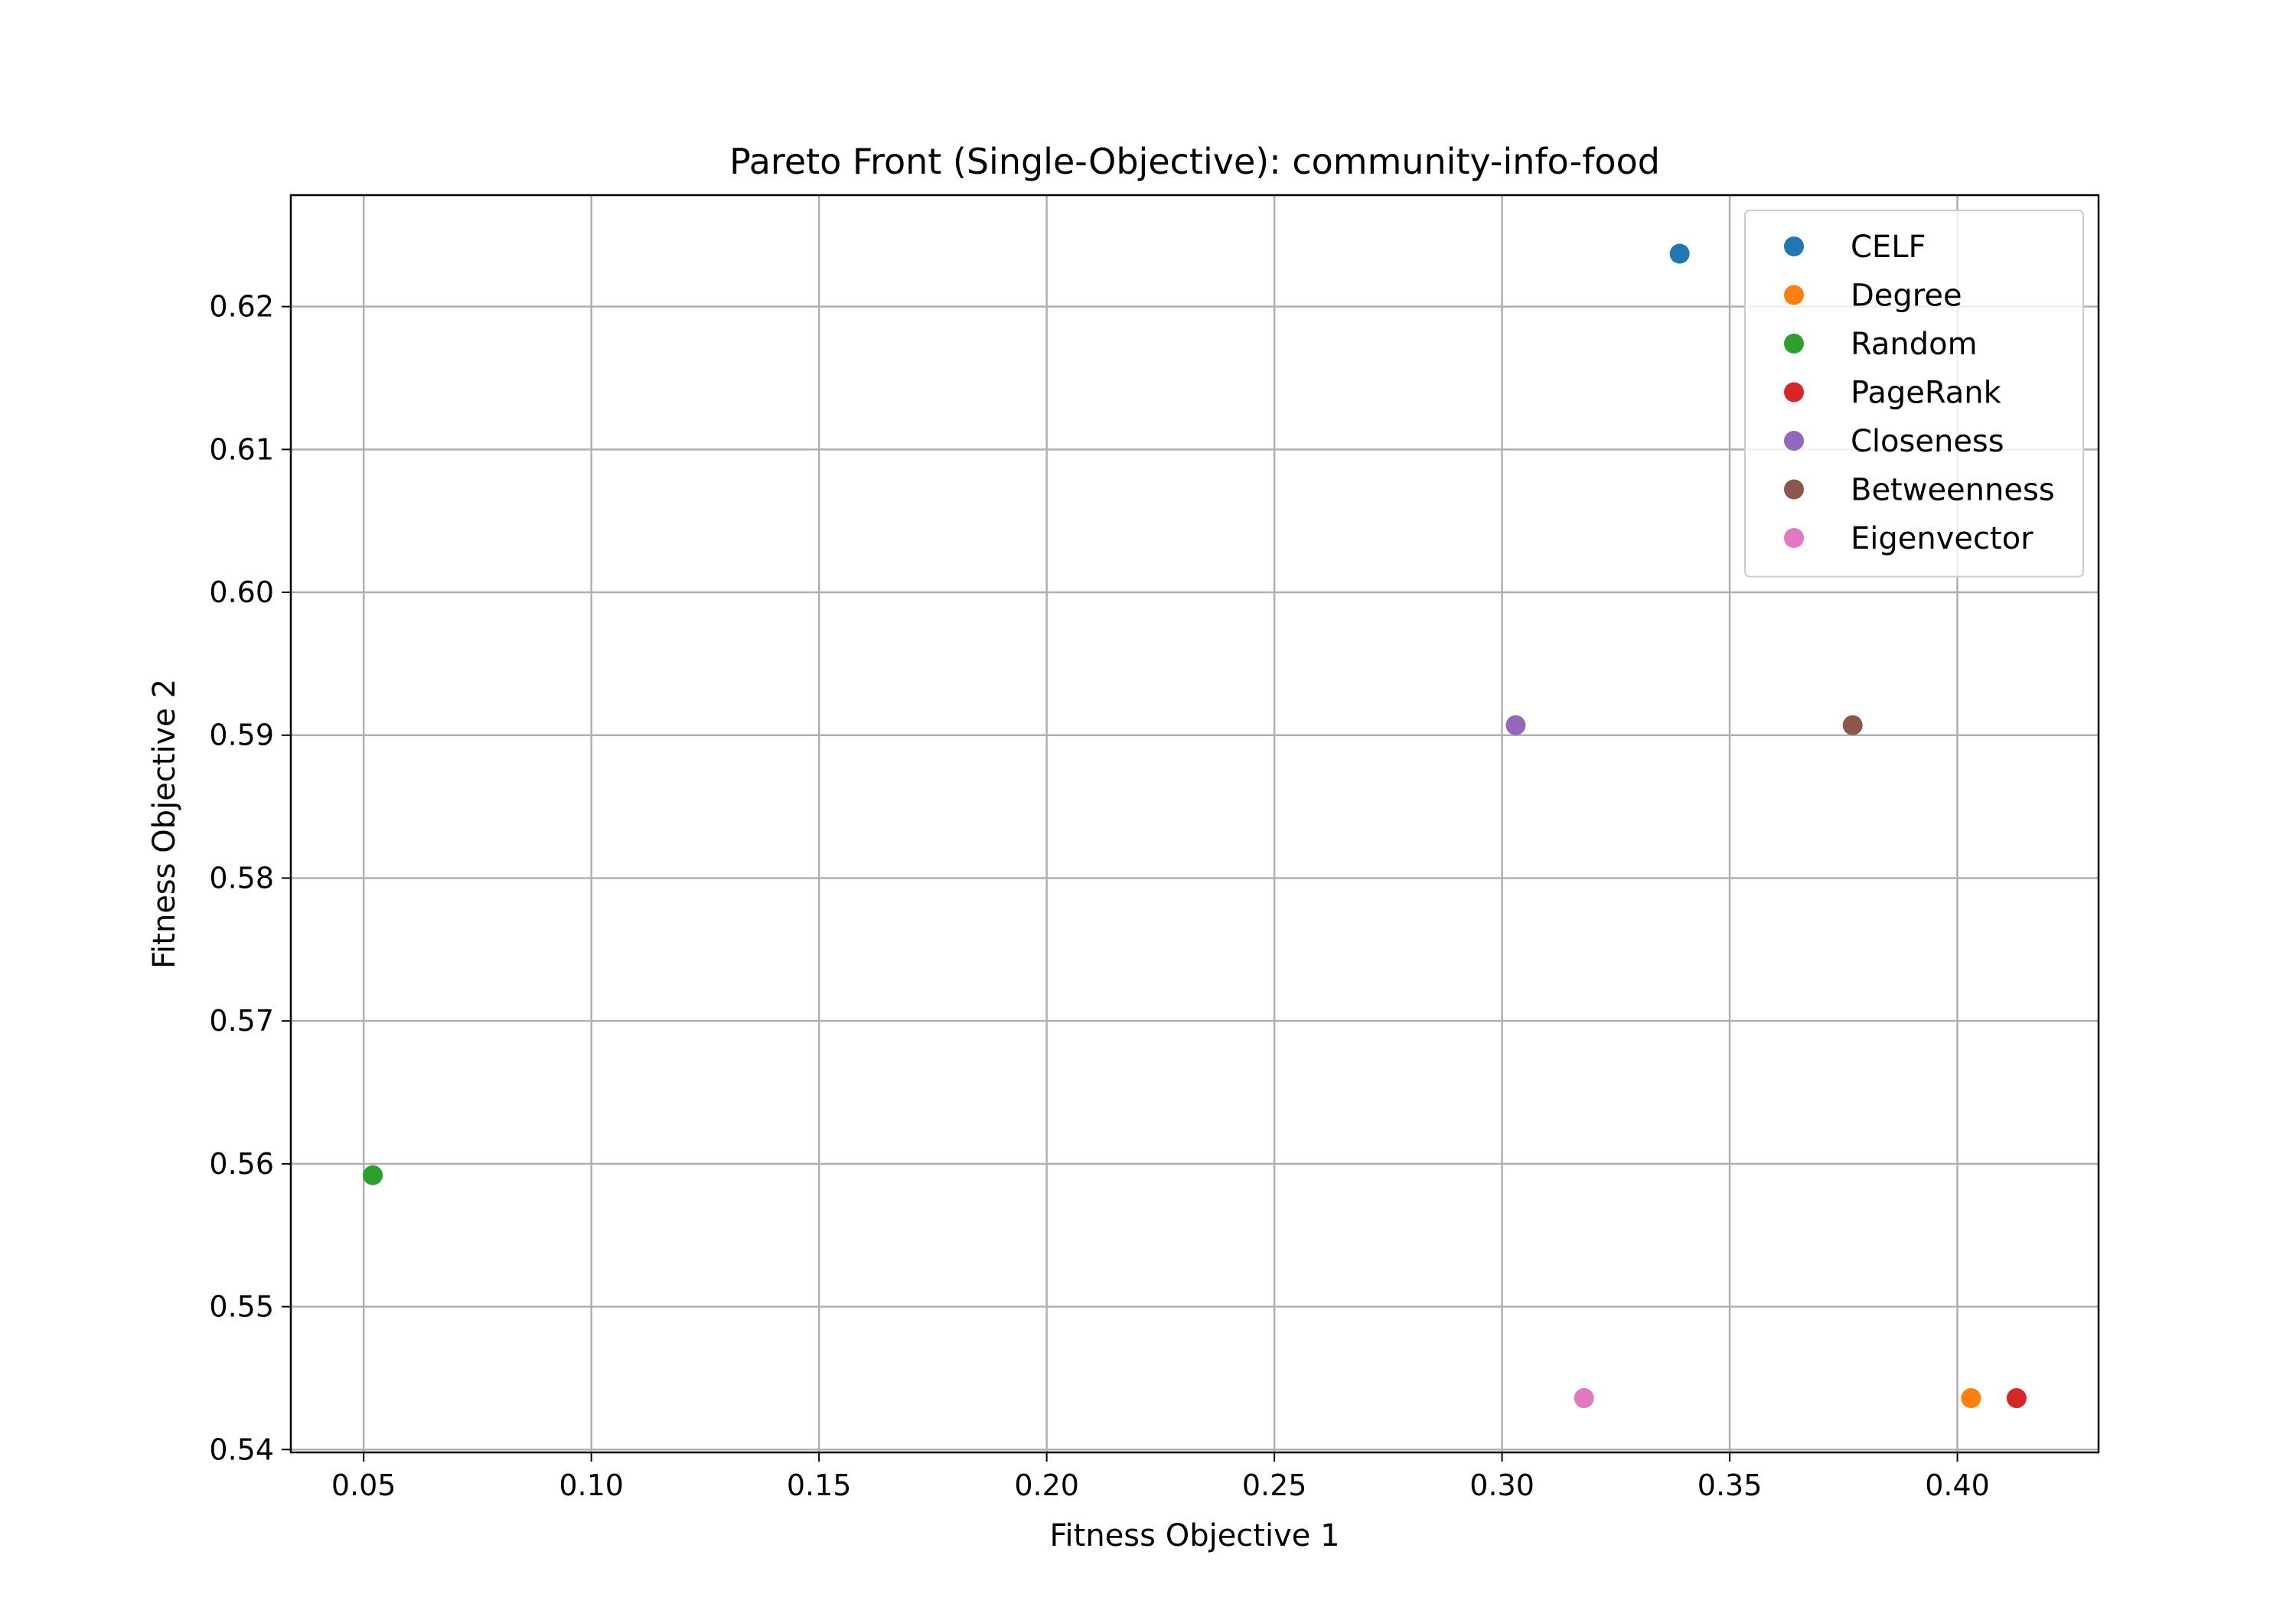 This screenshot has height=1607, width=2296. Describe the element at coordinates (1794, 246) in the screenshot. I see `legend-marker-celf` at that location.